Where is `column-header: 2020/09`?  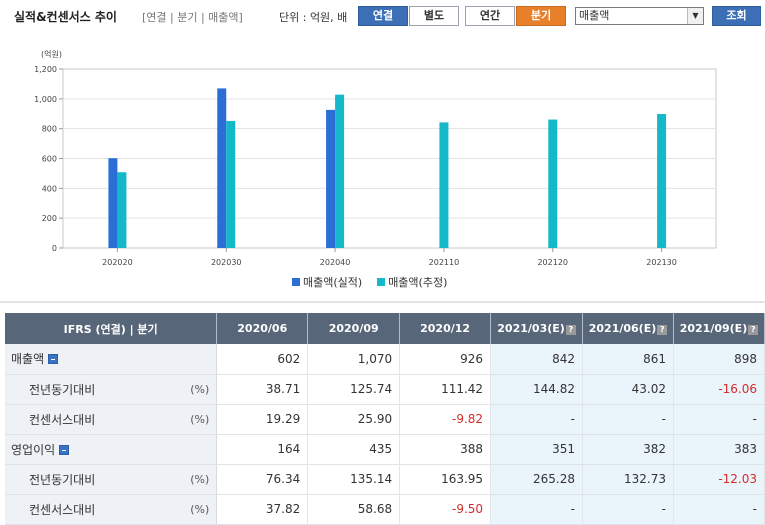 column-header: 2020/09 is located at coordinates (354, 328).